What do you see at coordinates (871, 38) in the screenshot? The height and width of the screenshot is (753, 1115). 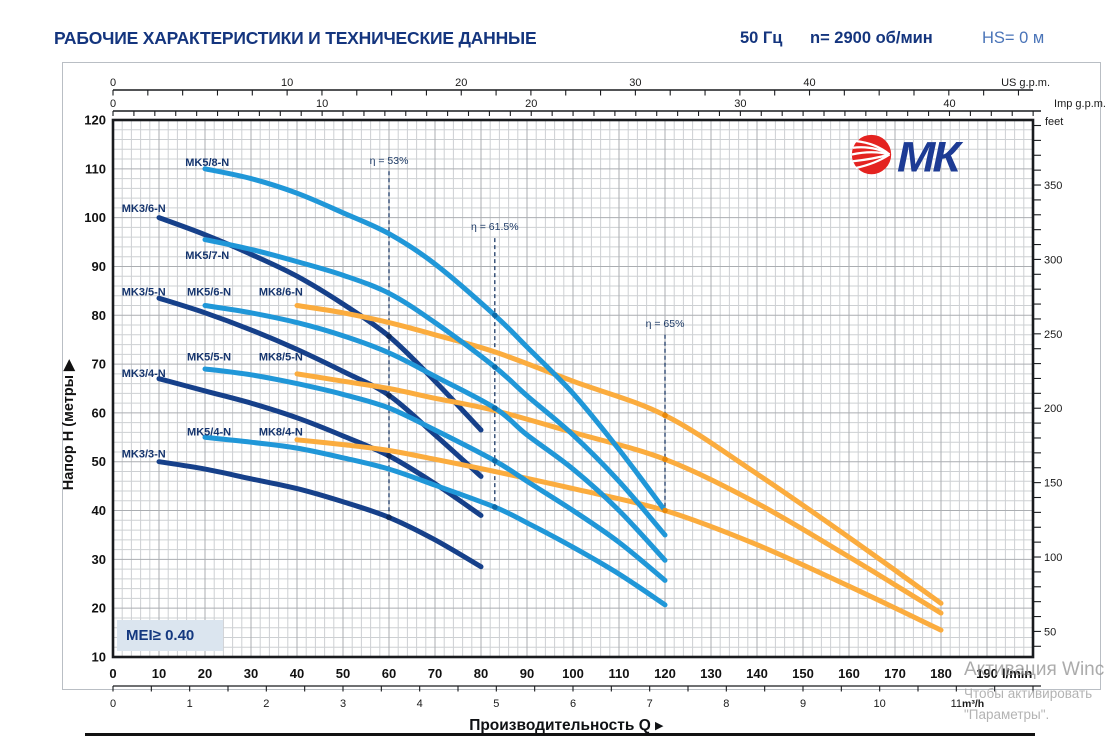 I see `speed-spec: n= 2900 об/мин` at bounding box center [871, 38].